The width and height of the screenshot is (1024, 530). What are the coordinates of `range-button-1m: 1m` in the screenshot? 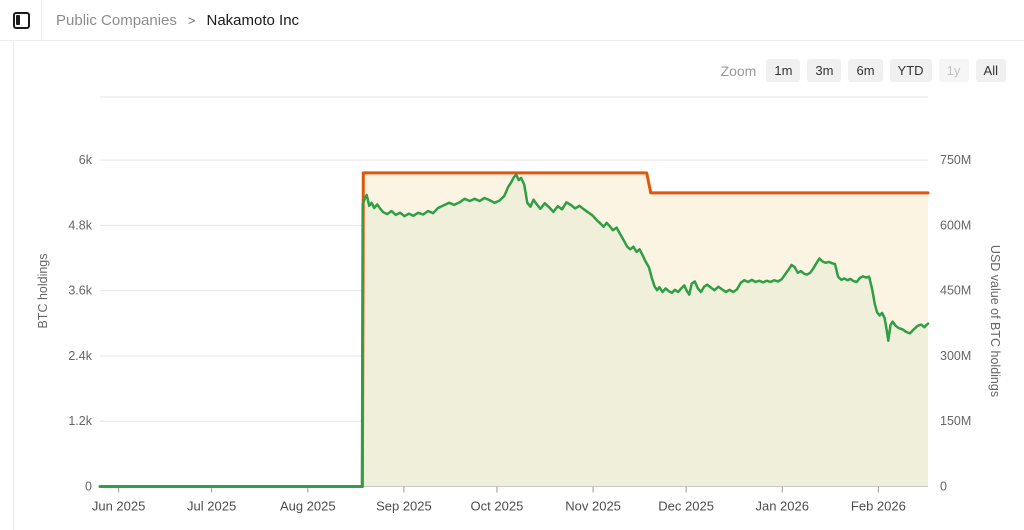 It's located at (783, 70).